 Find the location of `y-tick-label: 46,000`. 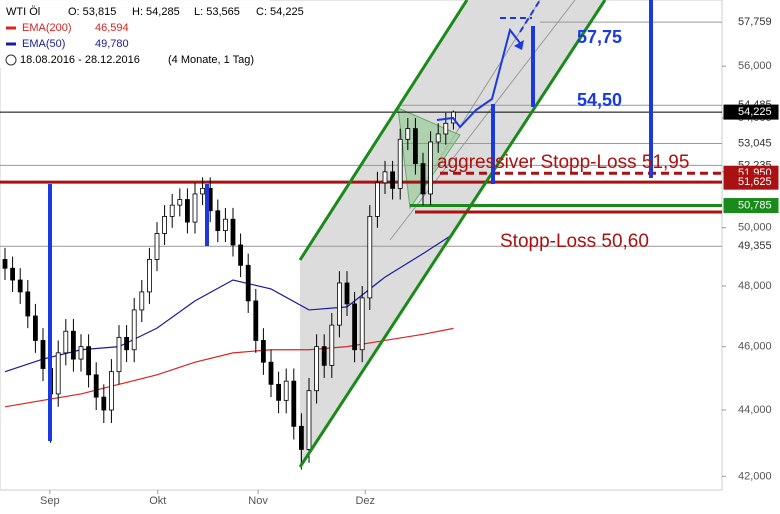

y-tick-label: 46,000 is located at coordinates (755, 347).